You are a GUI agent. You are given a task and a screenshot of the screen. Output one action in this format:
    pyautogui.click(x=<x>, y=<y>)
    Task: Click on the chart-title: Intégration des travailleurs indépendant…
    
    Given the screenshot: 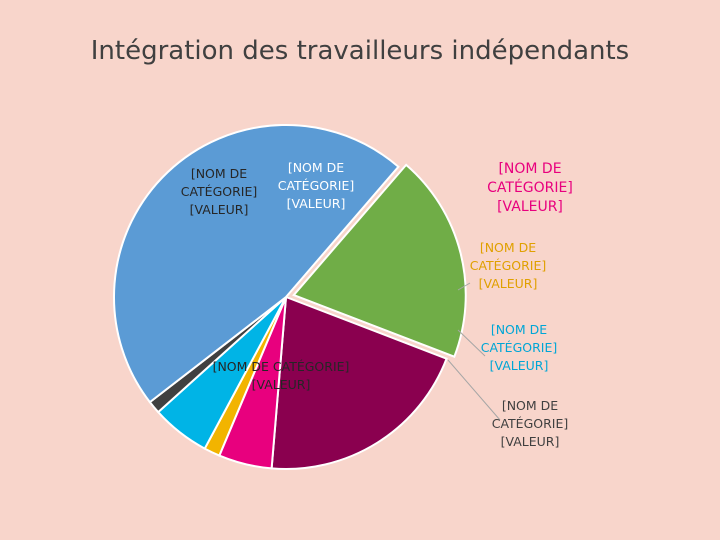 What is the action you would take?
    pyautogui.click(x=360, y=51)
    